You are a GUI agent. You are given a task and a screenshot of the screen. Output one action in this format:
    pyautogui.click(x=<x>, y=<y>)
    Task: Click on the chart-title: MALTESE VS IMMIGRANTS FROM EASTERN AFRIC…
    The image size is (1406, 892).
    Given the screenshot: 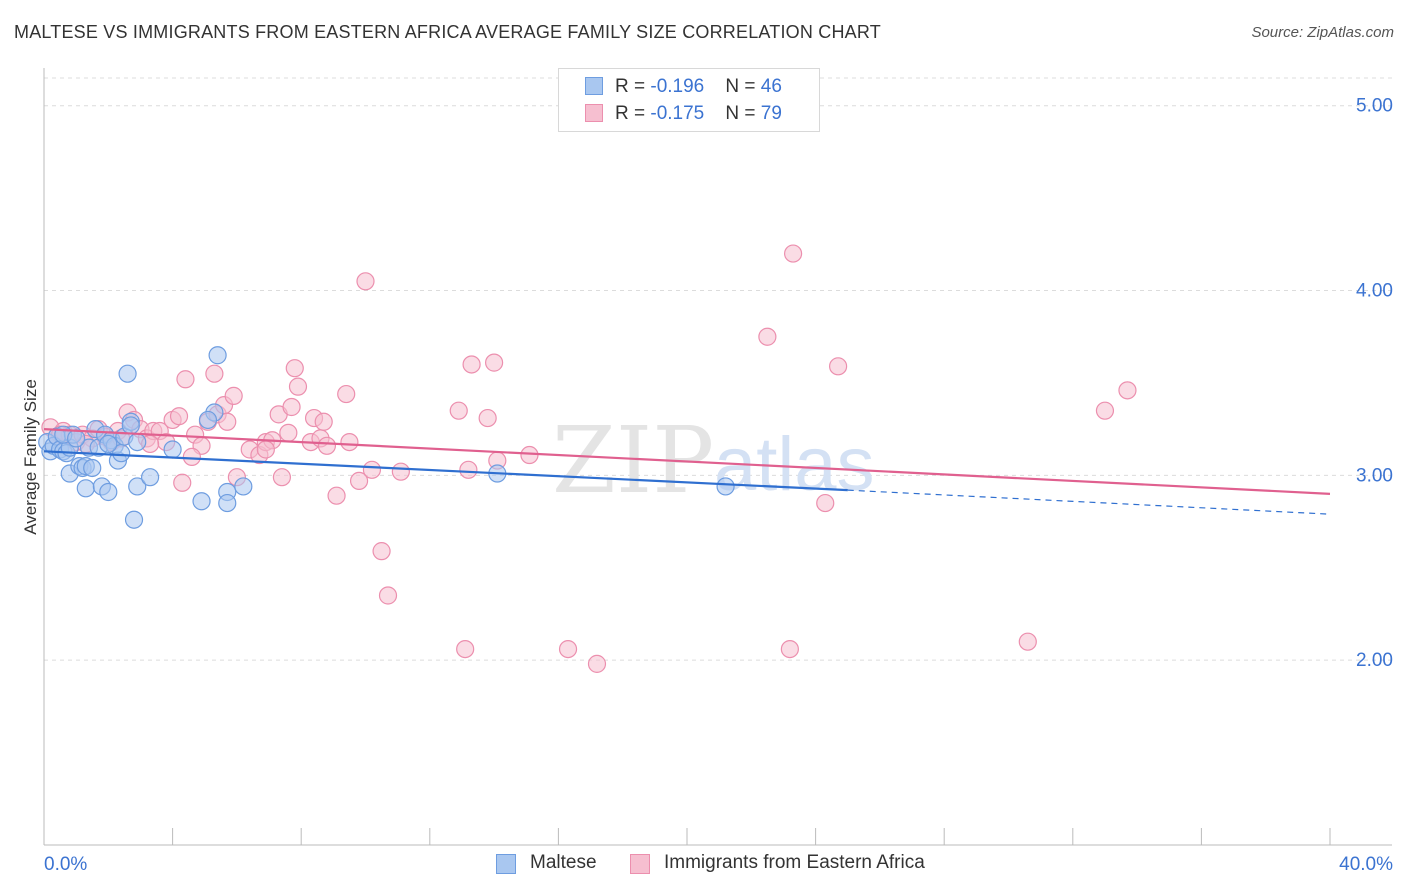 What is the action you would take?
    pyautogui.click(x=447, y=32)
    